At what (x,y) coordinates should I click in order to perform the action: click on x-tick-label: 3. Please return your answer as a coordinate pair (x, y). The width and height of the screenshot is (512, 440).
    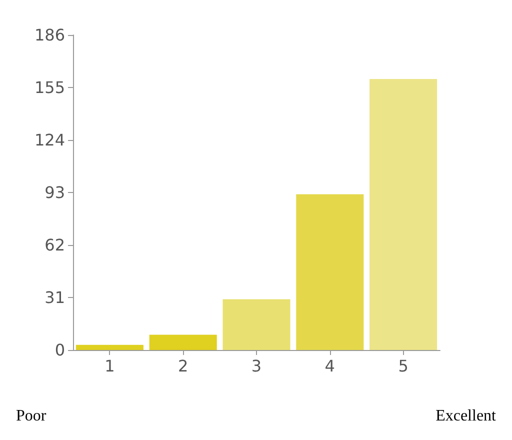
    Looking at the image, I should click on (256, 366).